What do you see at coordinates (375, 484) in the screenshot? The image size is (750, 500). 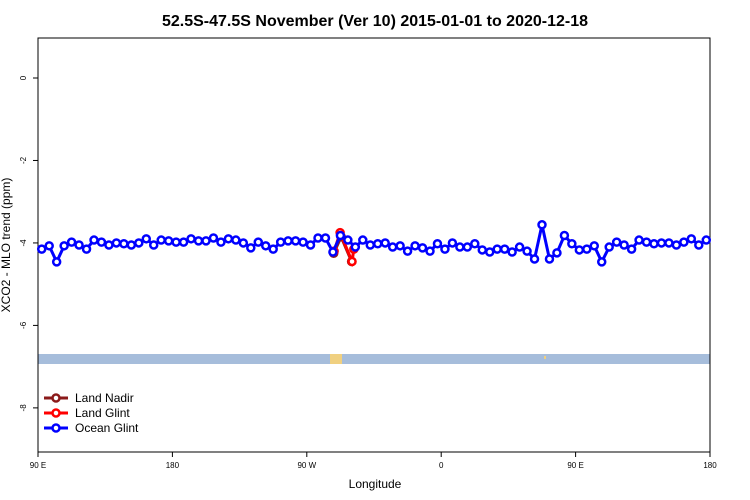 I see `x-axis-label: Longitude` at bounding box center [375, 484].